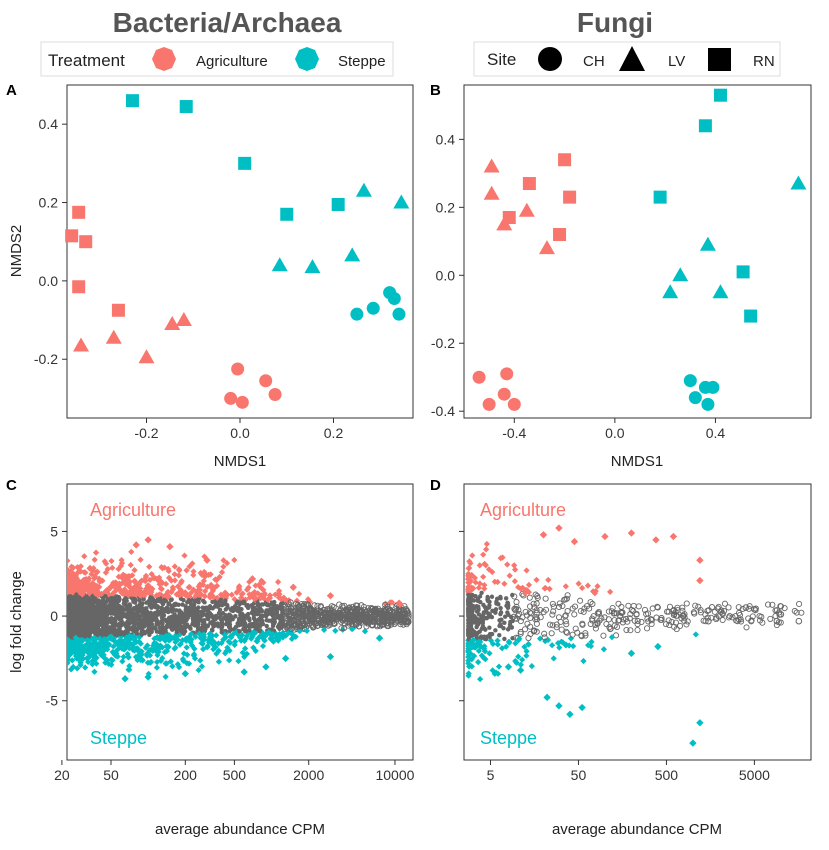 Image resolution: width=829 pixels, height=850 pixels. Describe the element at coordinates (275, 394) in the screenshot. I see `point-agriculture-ch` at that location.